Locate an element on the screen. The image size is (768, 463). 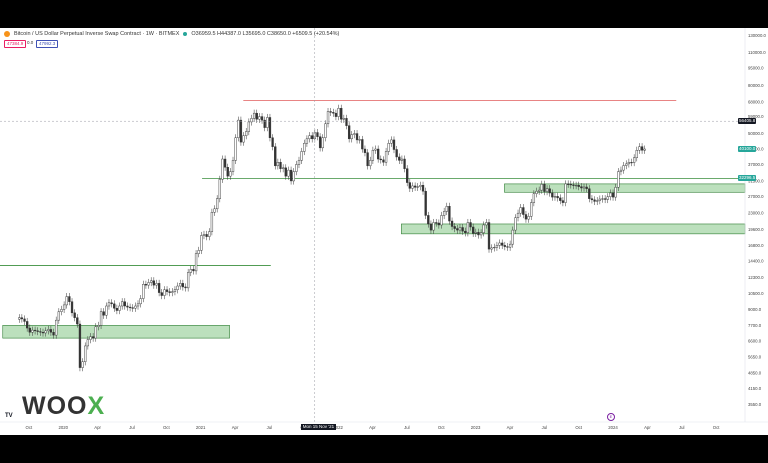
bitcoin-icon is located at coordinates (7, 34).